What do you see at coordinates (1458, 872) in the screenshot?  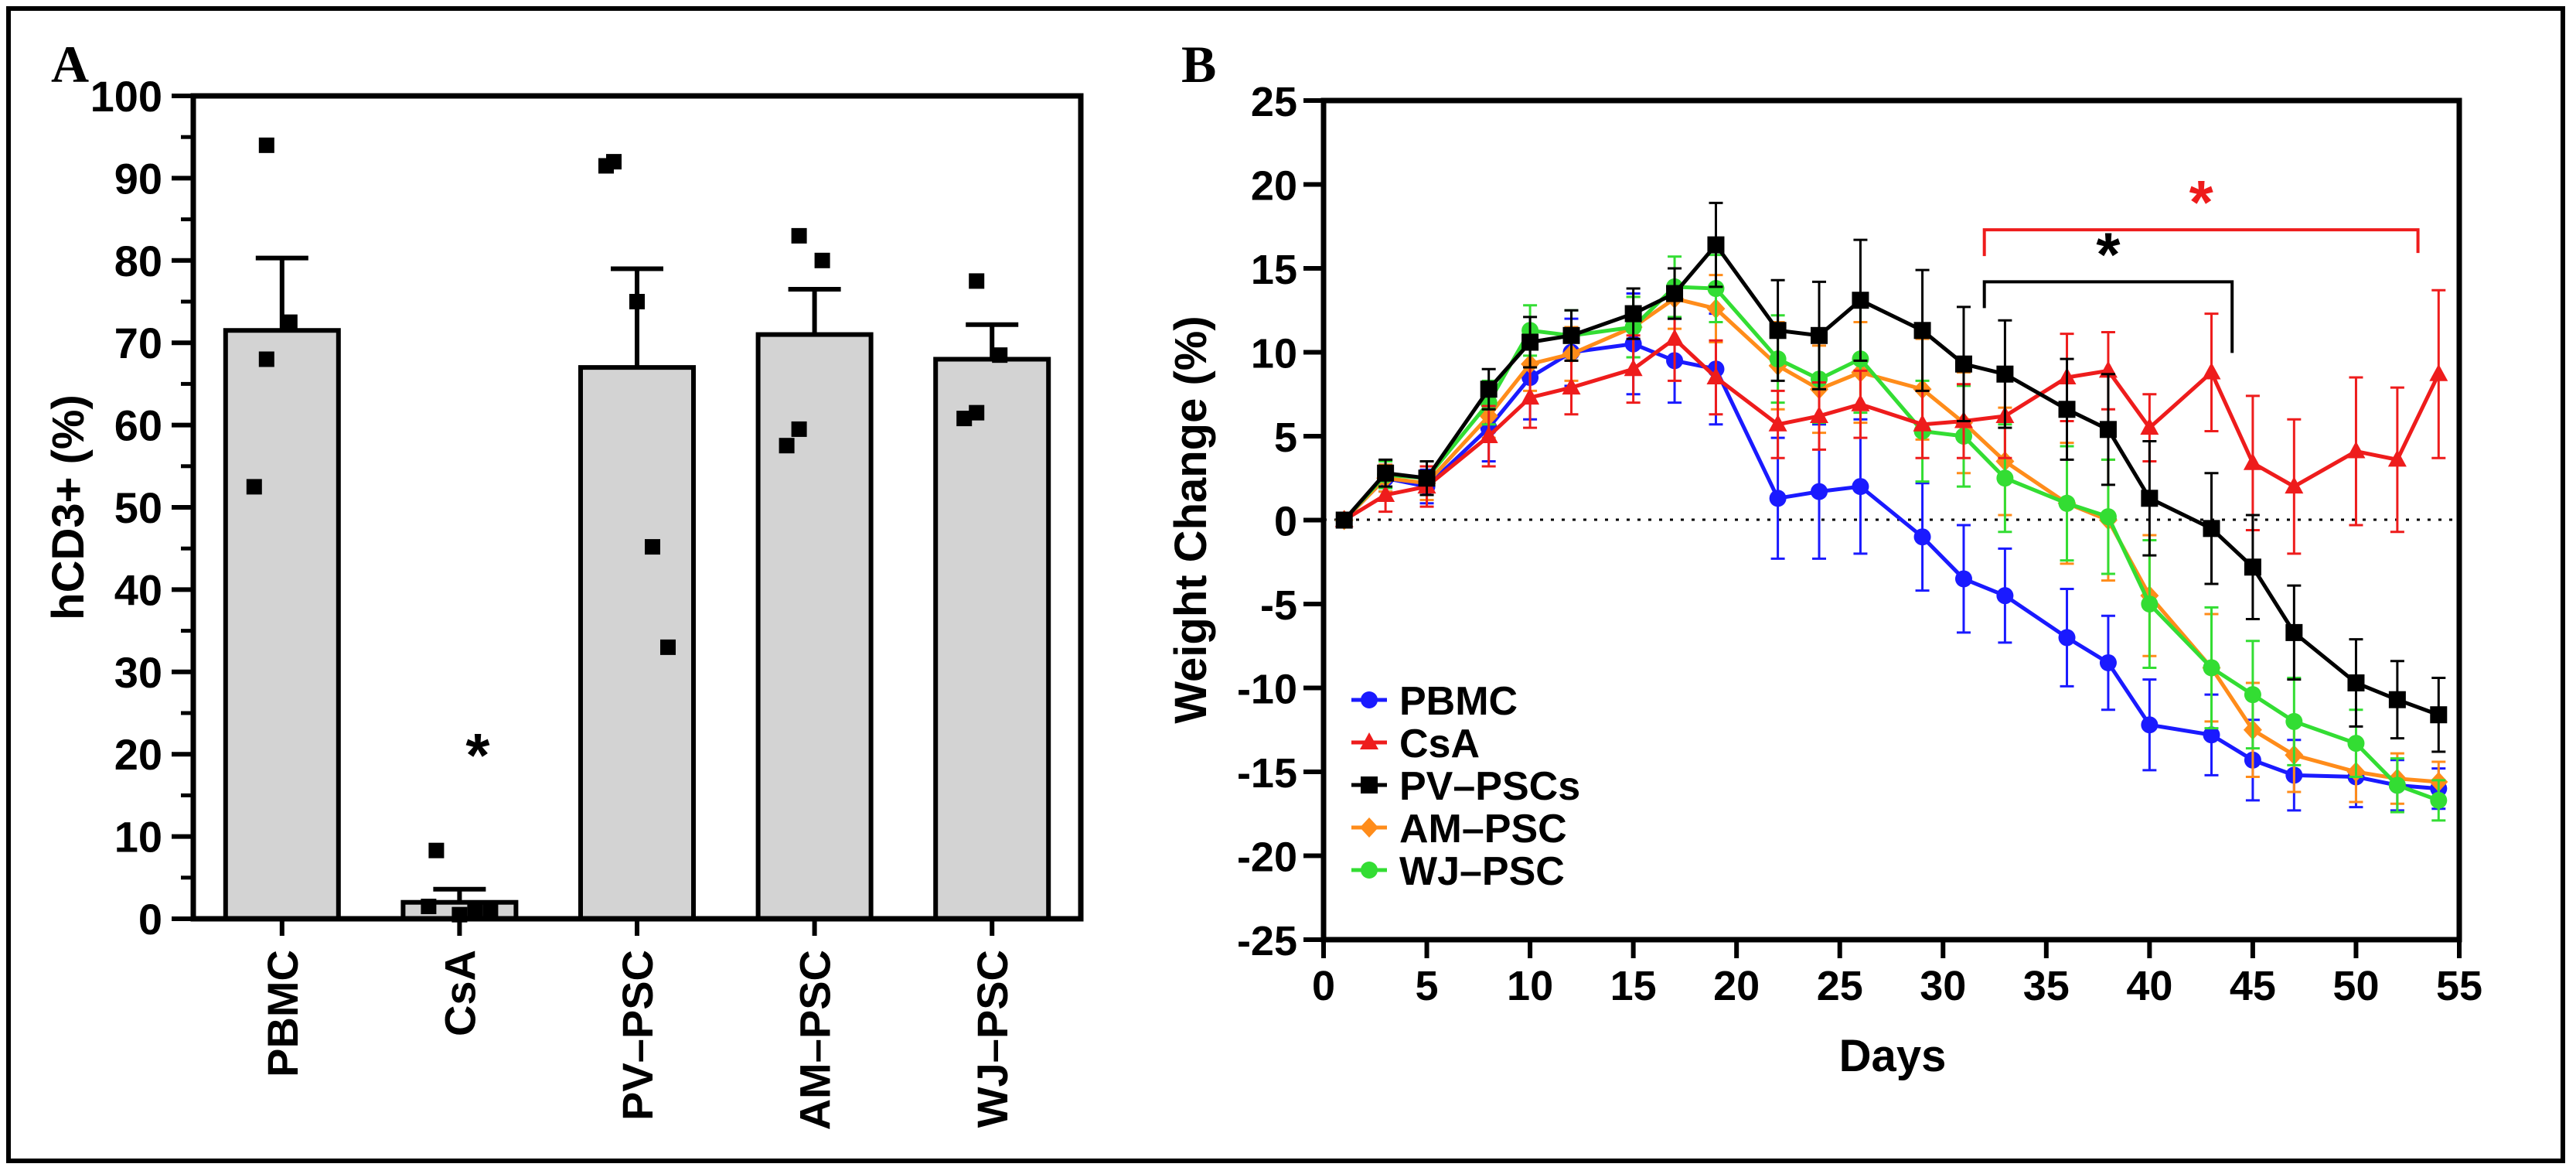 I see `legend-item: WJ–PSC` at bounding box center [1458, 872].